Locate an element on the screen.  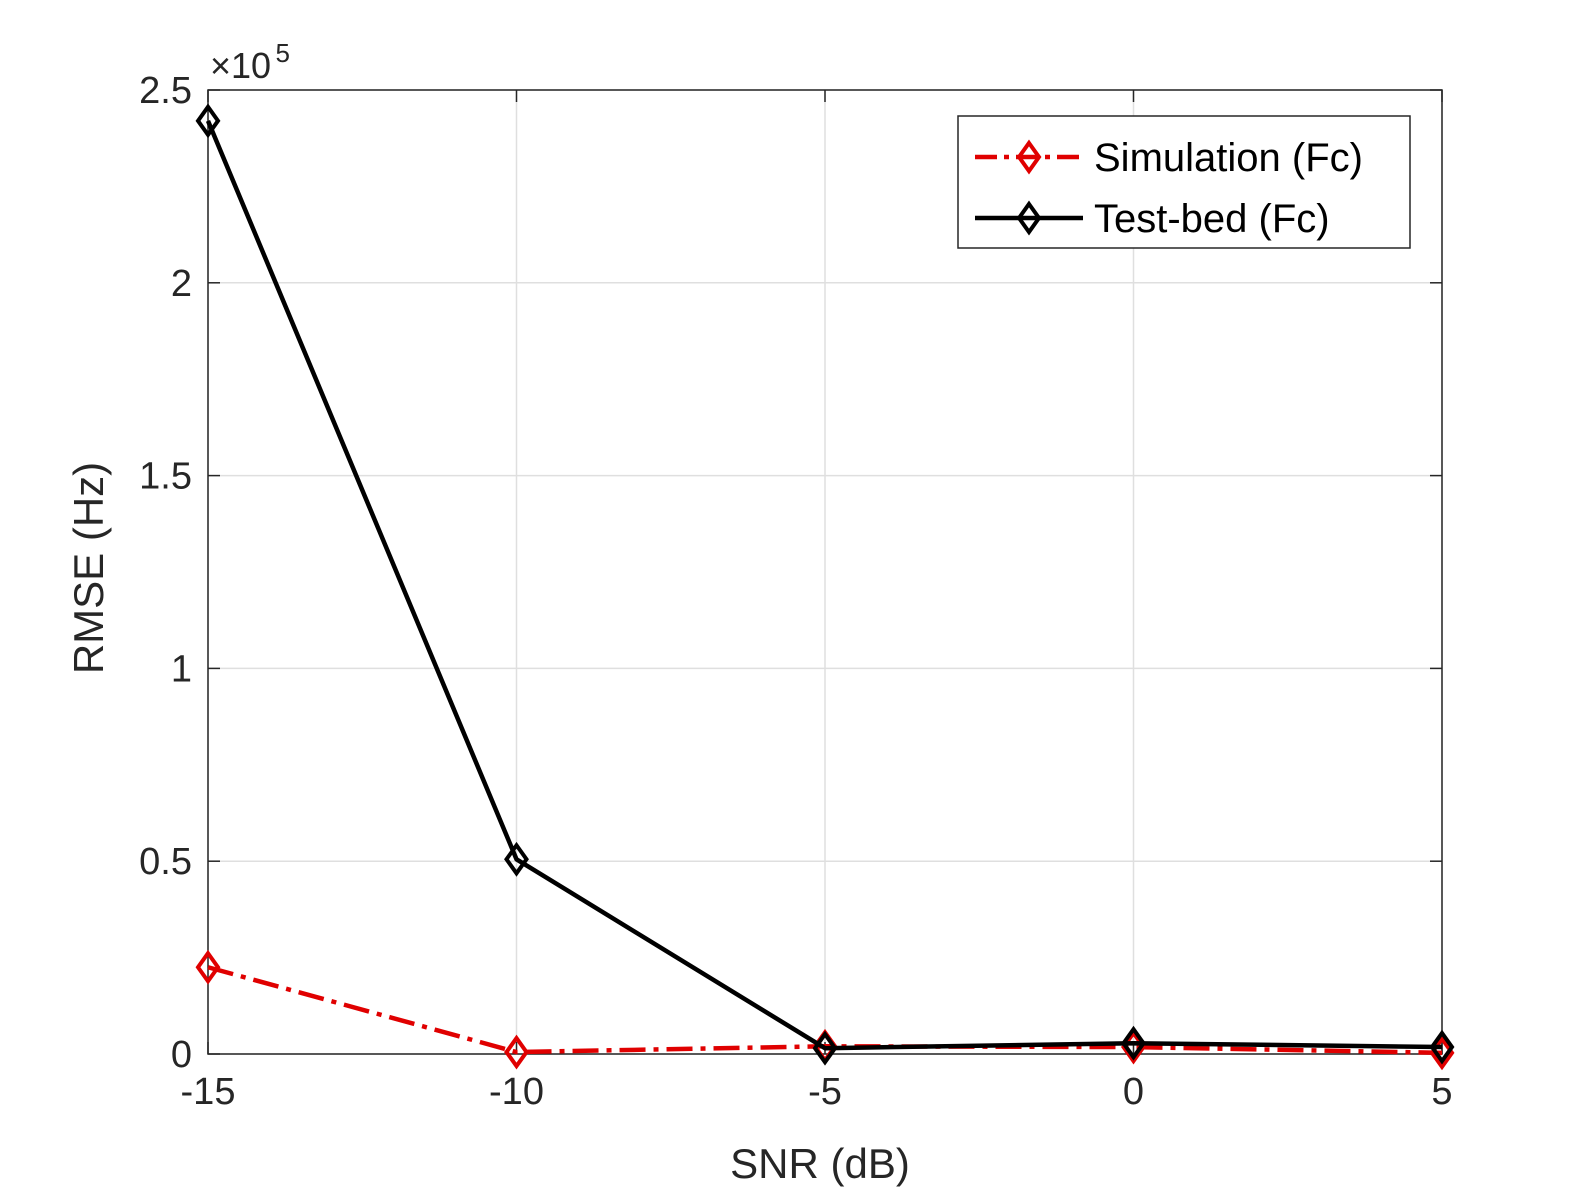
x-tick-label: -5 is located at coordinates (825, 1092).